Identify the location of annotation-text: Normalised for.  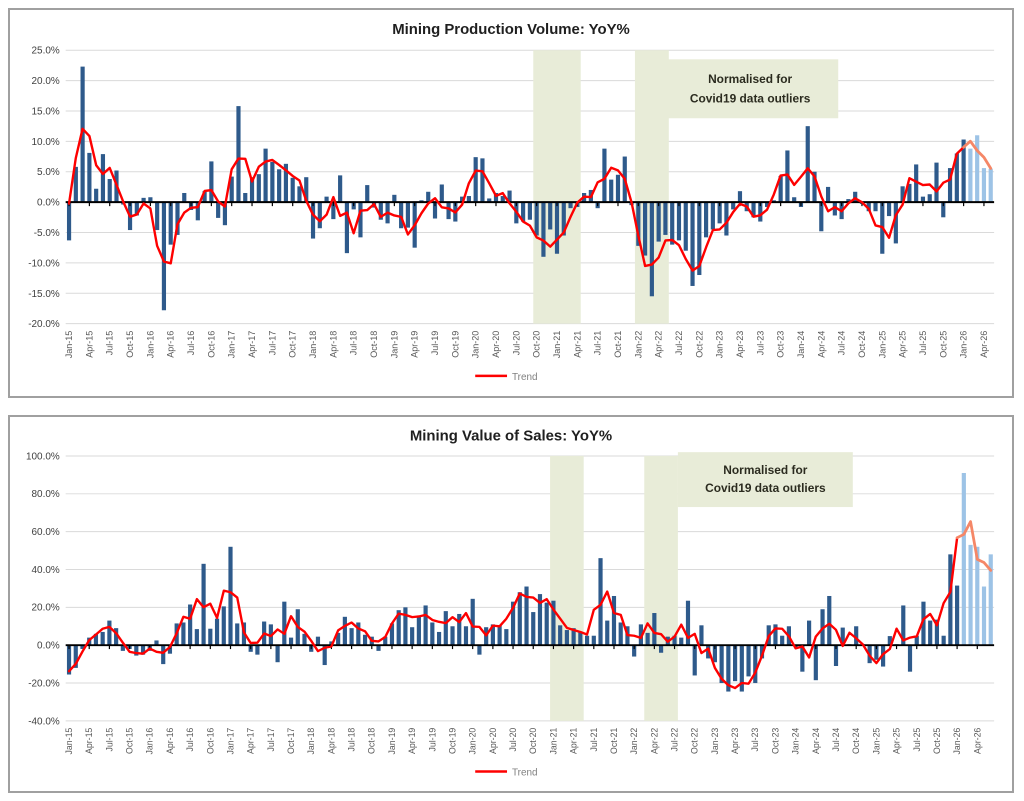
(765, 470).